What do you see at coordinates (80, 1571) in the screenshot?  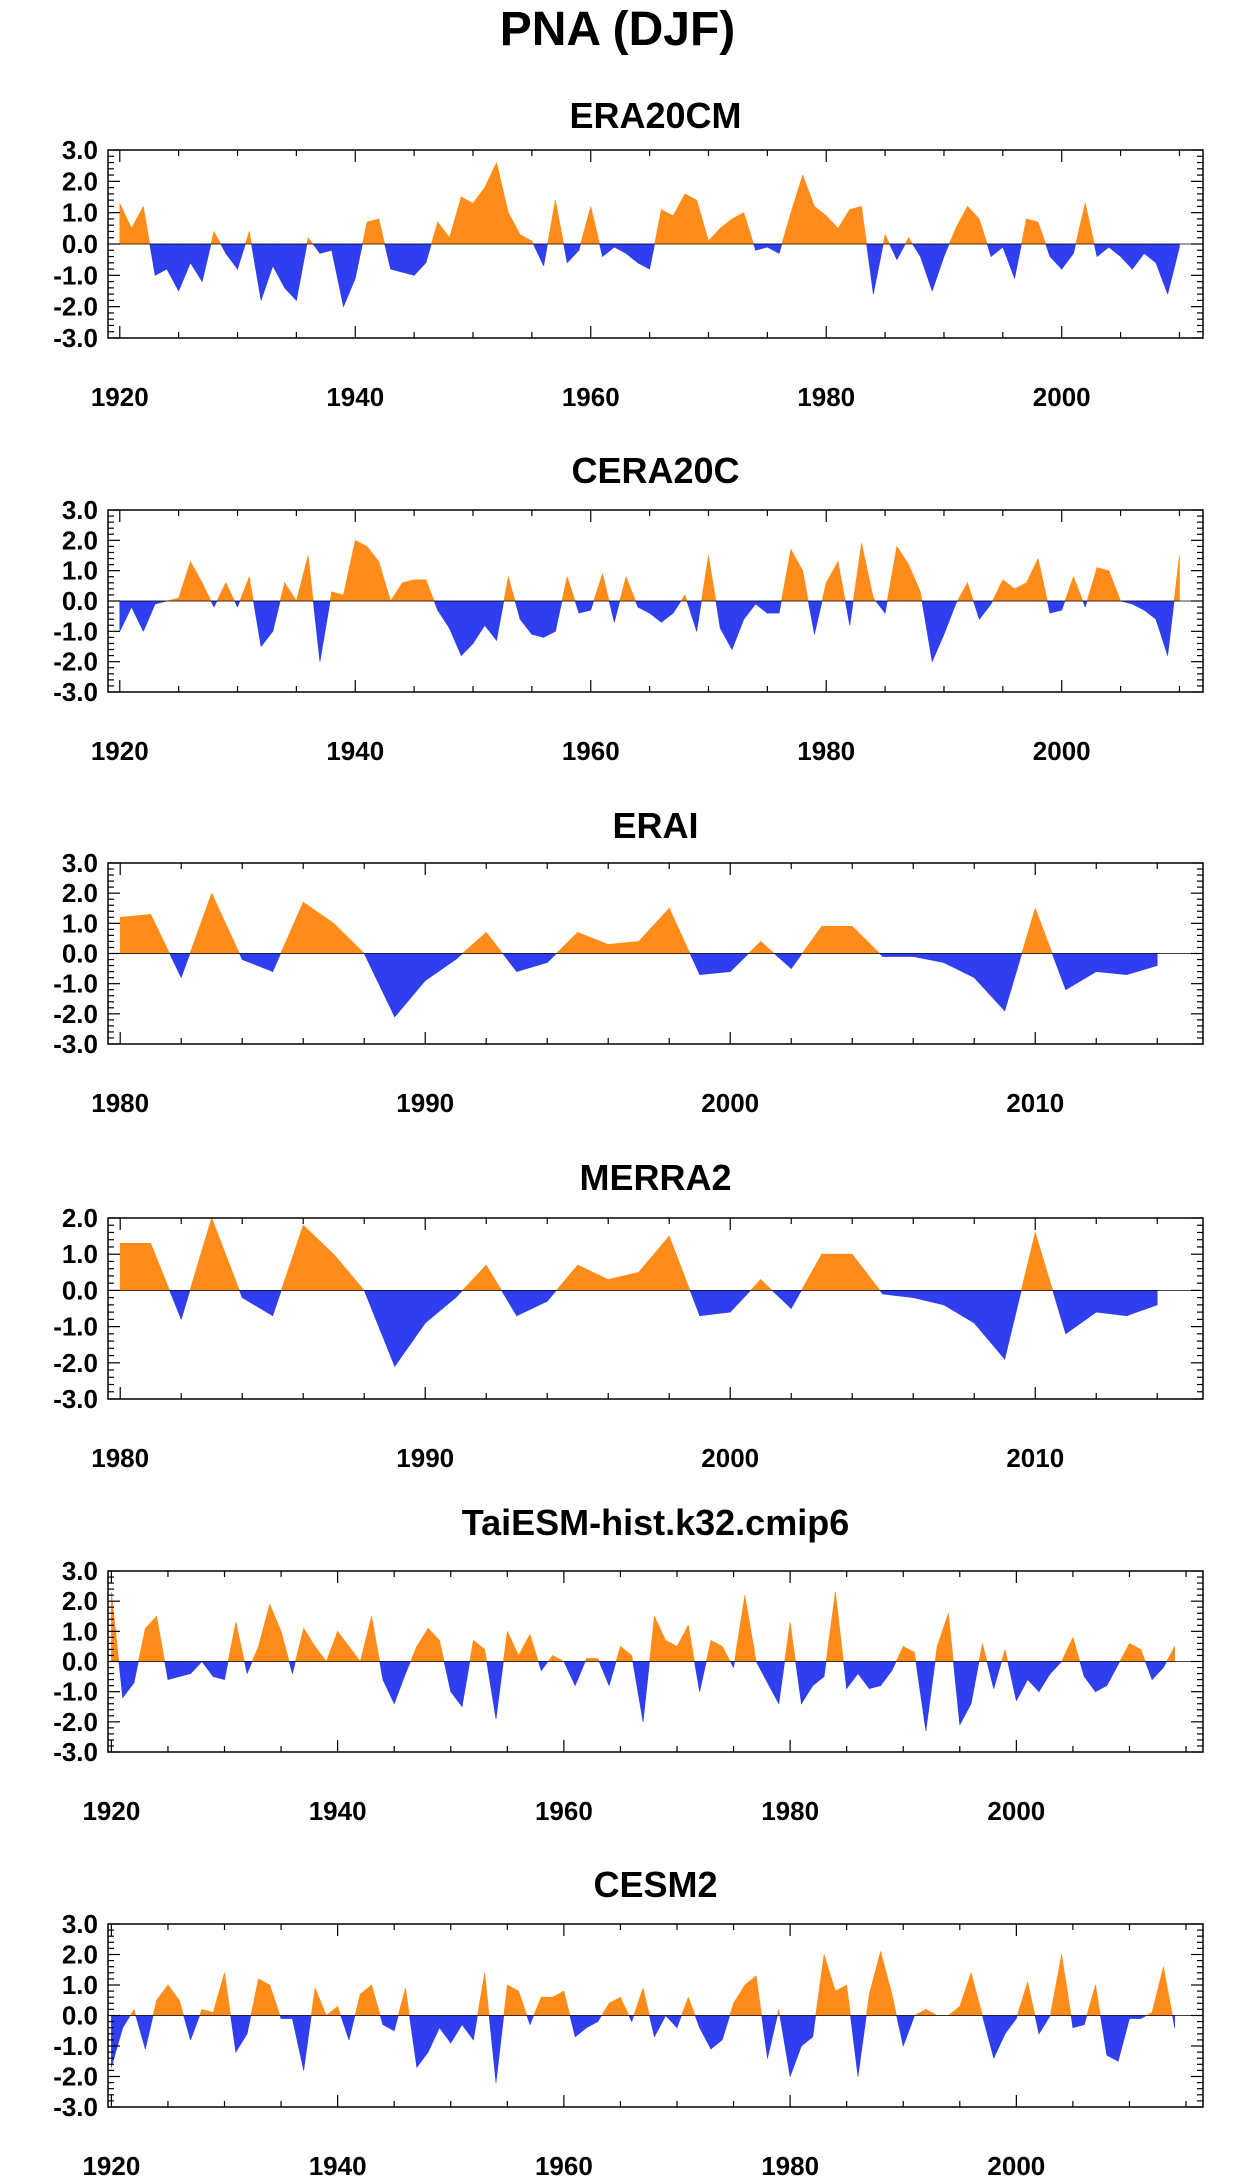 I see `y-tick-label: 3.0` at bounding box center [80, 1571].